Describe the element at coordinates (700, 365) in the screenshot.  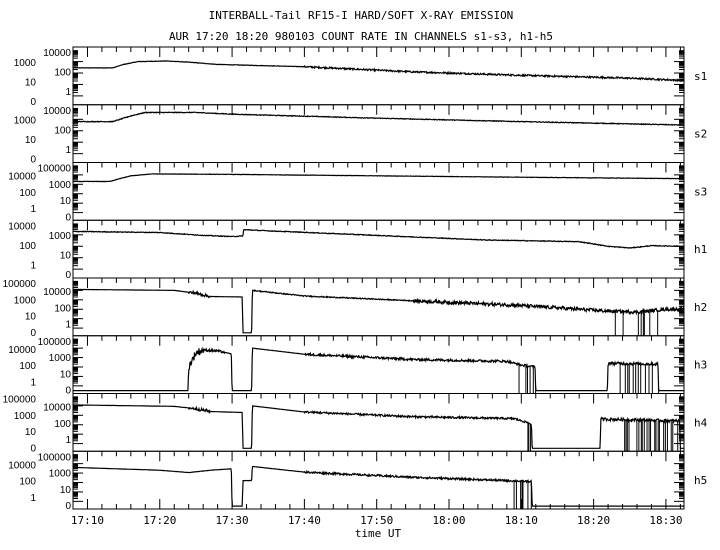
I see `channel-label-h3: h3` at that location.